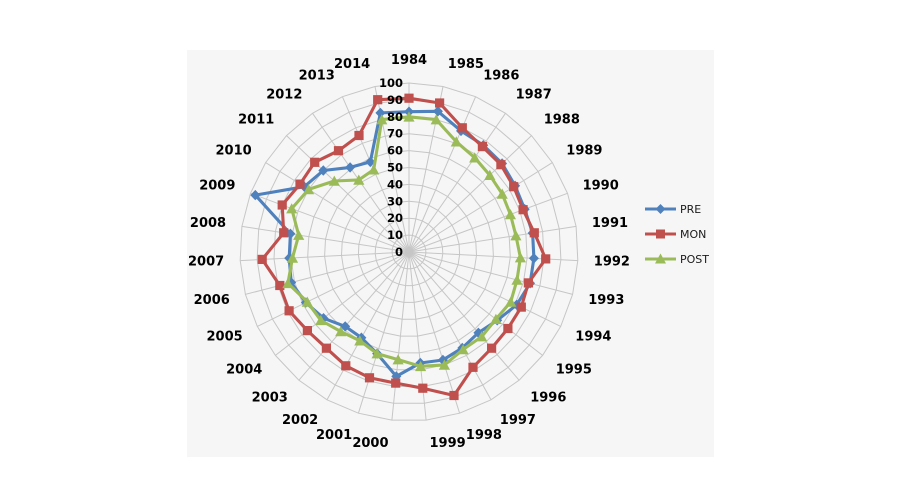  What do you see at coordinates (395, 117) in the screenshot?
I see `svg-text: 80` at bounding box center [395, 117].